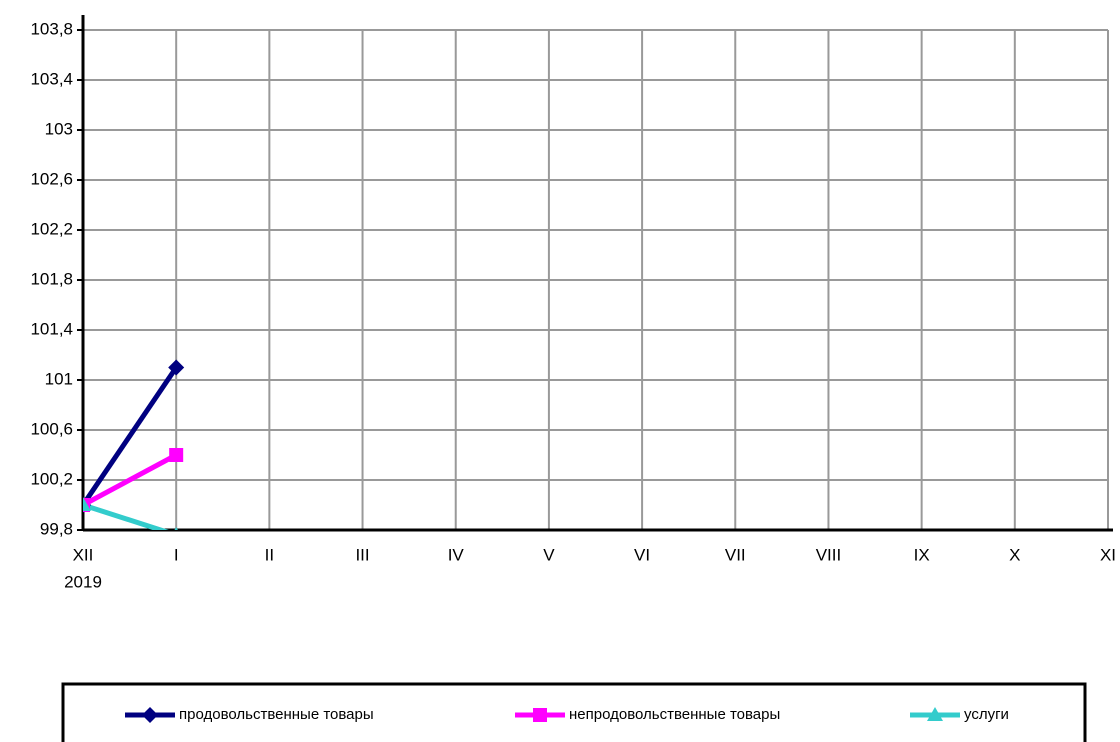 The width and height of the screenshot is (1120, 742). Describe the element at coordinates (51, 478) in the screenshot. I see `y-tick-label: 100,2` at that location.